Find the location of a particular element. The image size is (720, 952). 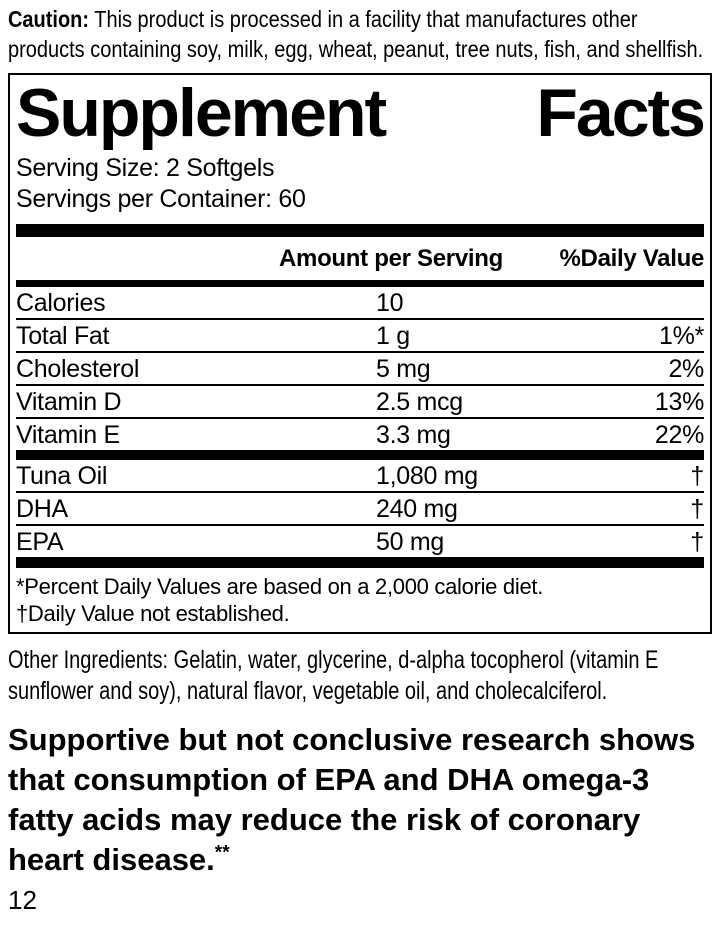

health-claim-superscript: ** is located at coordinates (222, 853).